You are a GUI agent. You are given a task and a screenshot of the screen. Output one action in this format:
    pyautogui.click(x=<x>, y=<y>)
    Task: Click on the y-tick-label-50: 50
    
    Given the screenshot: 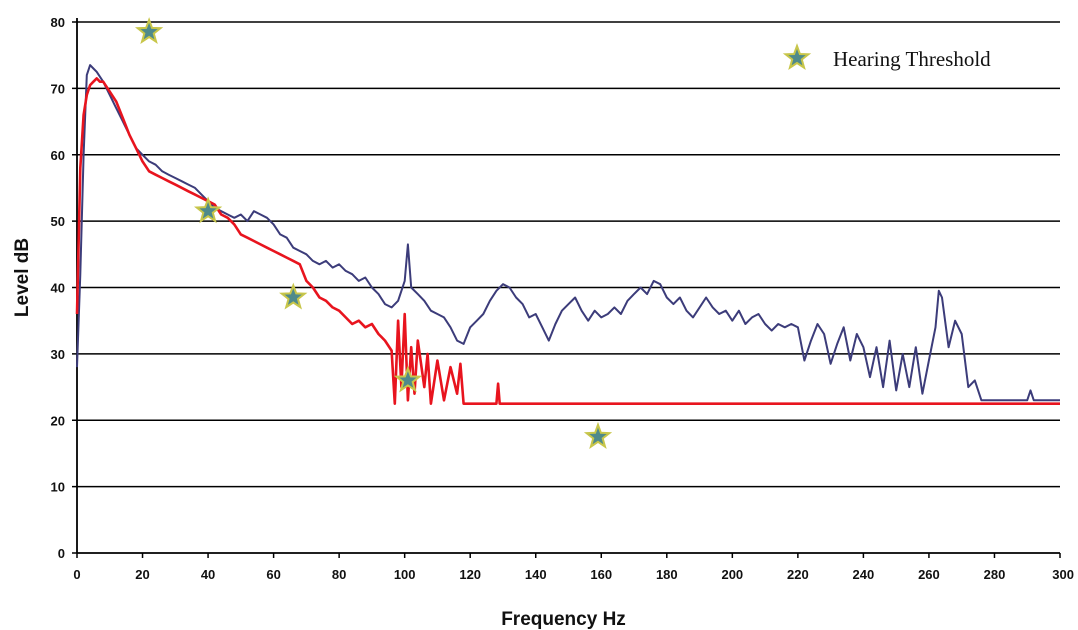 What is the action you would take?
    pyautogui.click(x=58, y=221)
    